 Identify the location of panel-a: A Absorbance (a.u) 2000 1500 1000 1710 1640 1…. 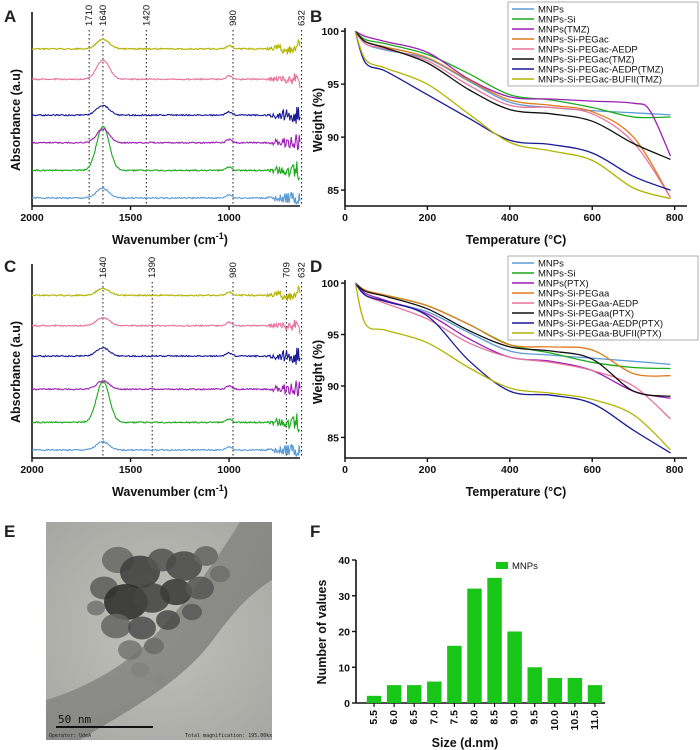
(156, 126).